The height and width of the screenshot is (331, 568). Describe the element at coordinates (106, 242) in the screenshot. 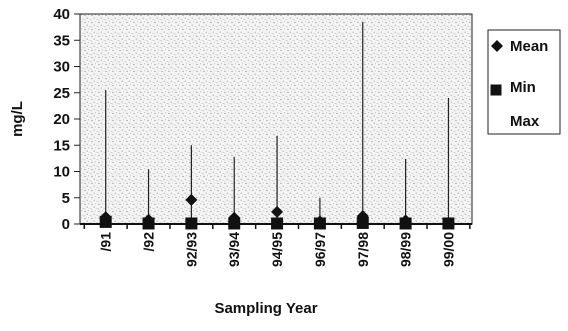

I see `x-tick-label: /91` at that location.